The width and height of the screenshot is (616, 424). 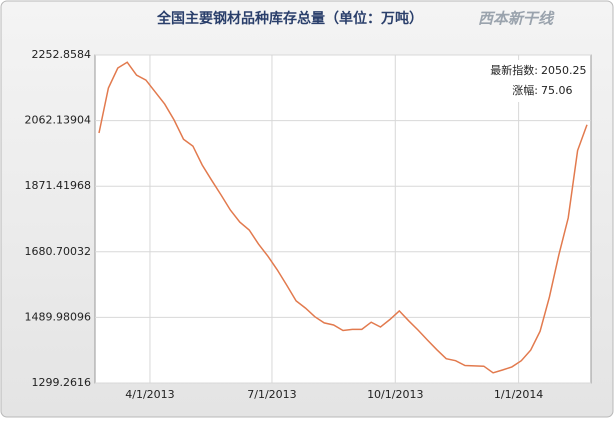 I want to click on y-tick-label: 1871.41968, so click(x=58, y=185).